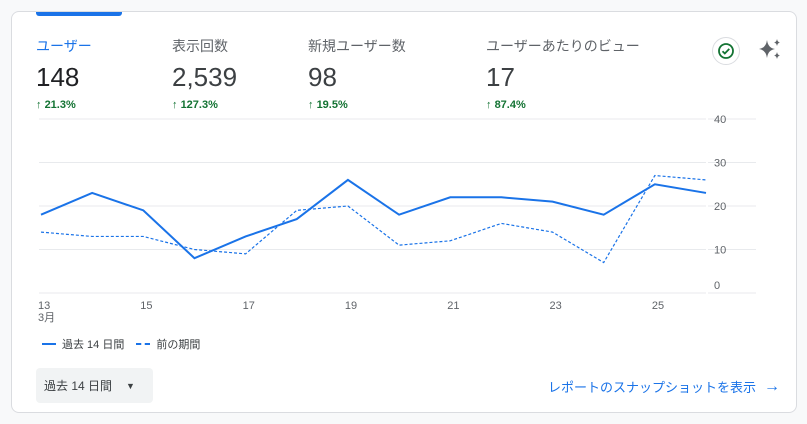  I want to click on metric-label: 表示回数, so click(200, 46).